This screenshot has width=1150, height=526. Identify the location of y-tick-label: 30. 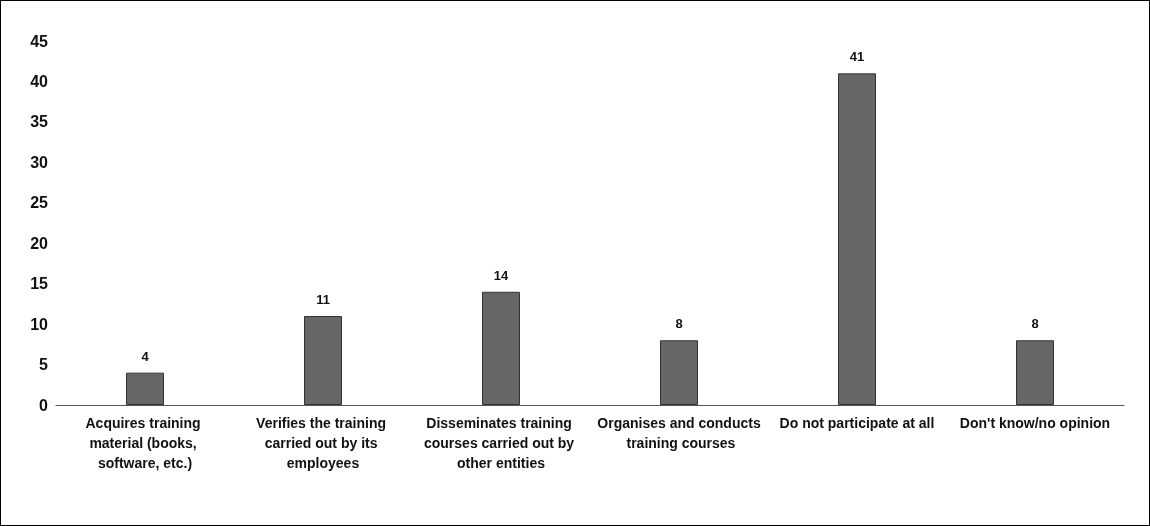
(39, 162).